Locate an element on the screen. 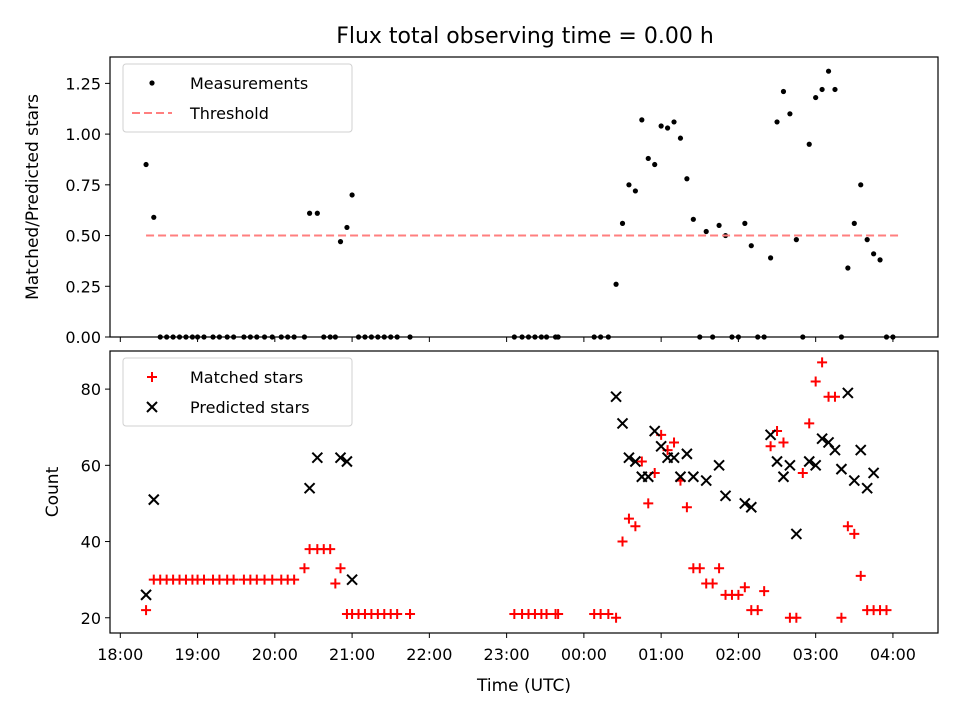 The width and height of the screenshot is (960, 724). ratio-y-tick-label: 0.75 is located at coordinates (83, 185).